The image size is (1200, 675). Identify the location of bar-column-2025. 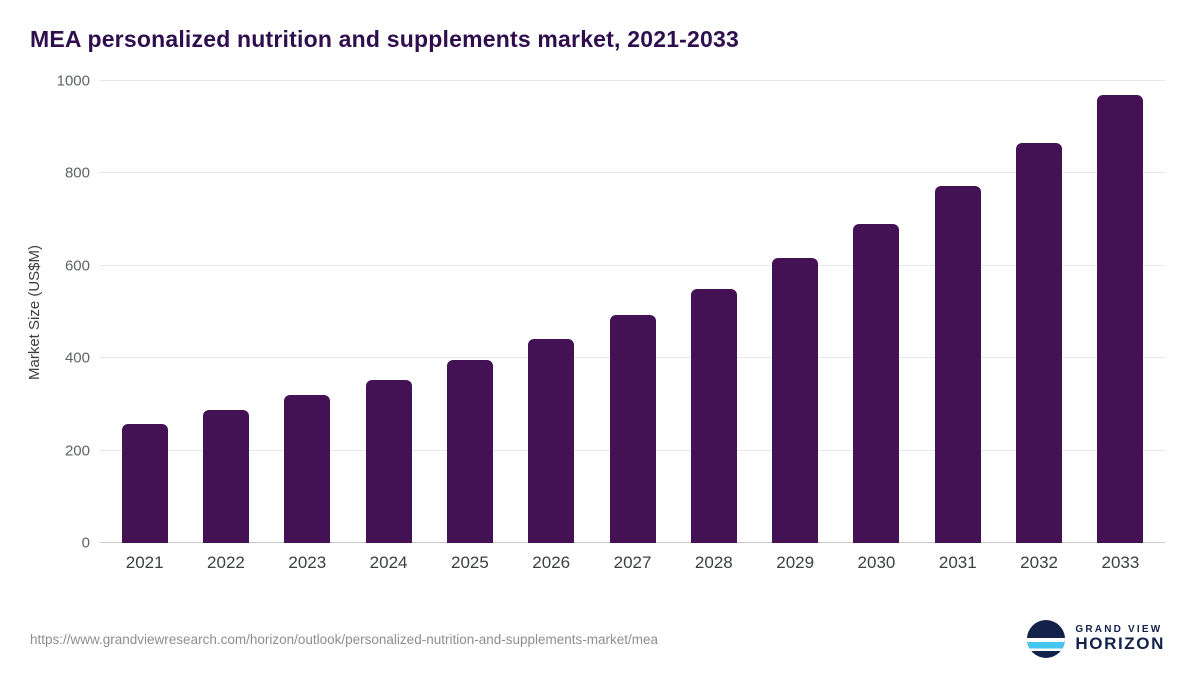
(469, 312).